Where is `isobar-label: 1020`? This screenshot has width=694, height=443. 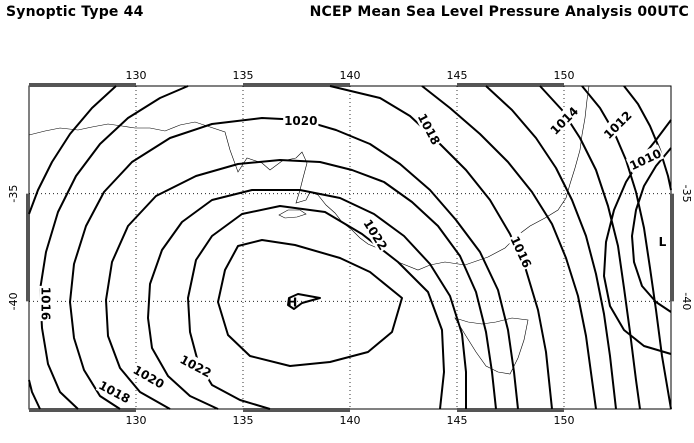 isobar-label: 1020 is located at coordinates (301, 120).